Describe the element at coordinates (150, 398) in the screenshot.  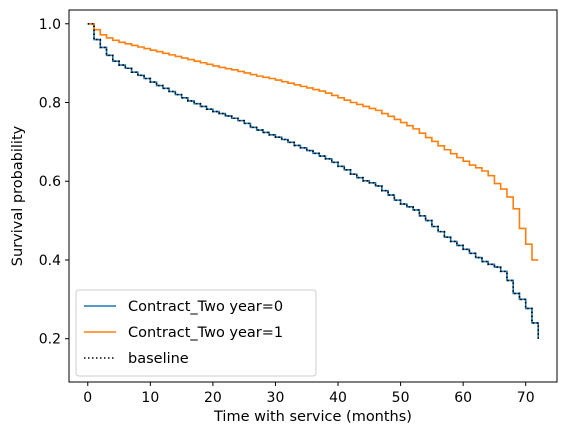
I see `x-tick-label: 10` at that location.